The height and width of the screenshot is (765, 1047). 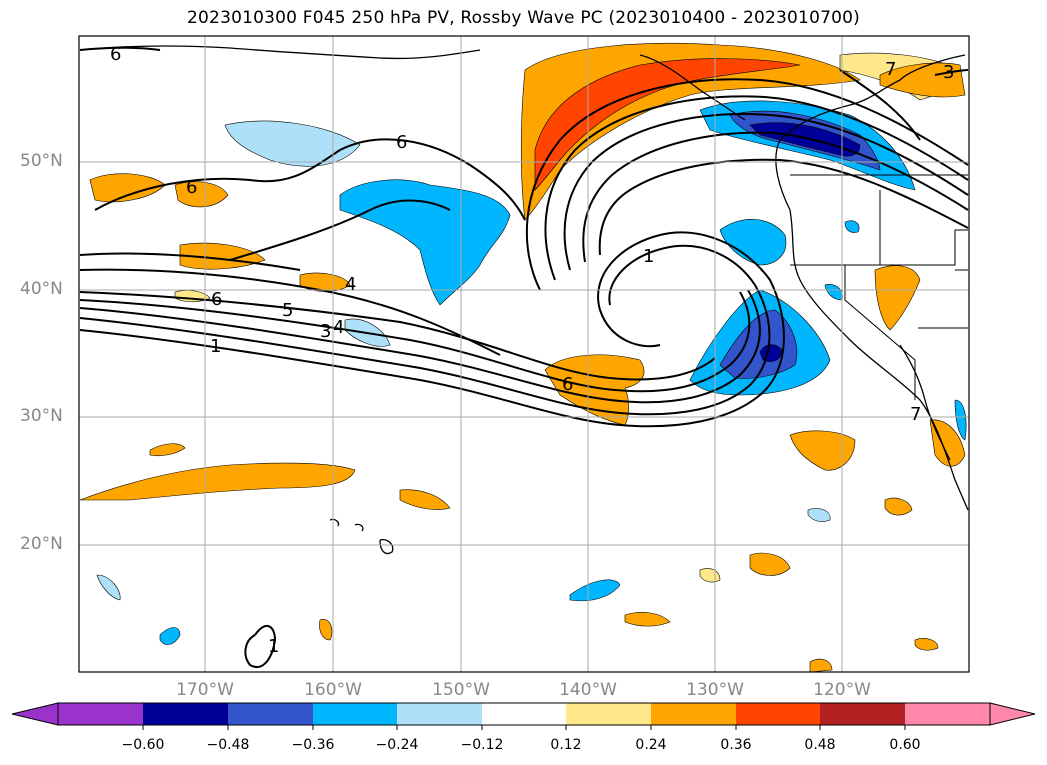 I want to click on anomaly-positive-sub12, so click(x=926, y=644).